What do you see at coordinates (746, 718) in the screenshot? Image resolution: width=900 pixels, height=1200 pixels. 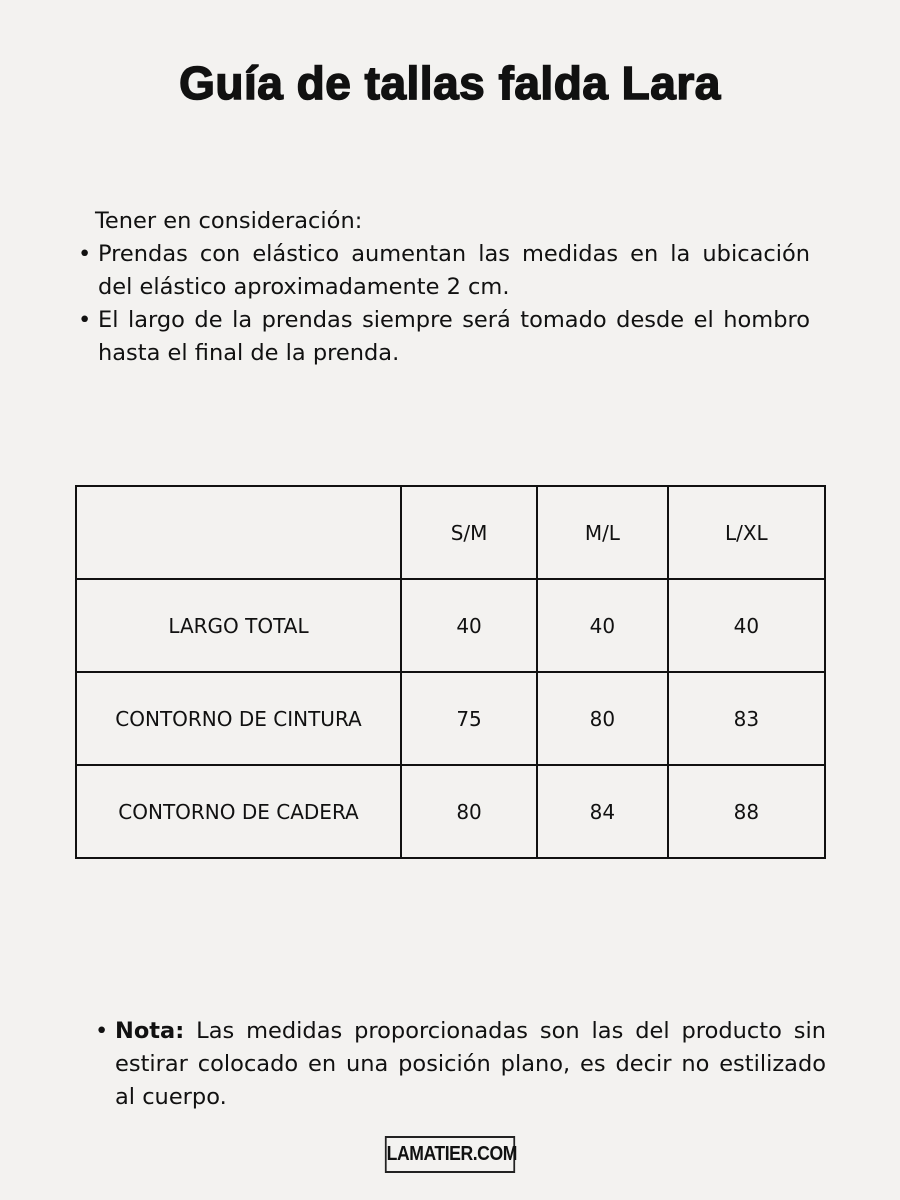 I see `table-cell: 83` at bounding box center [746, 718].